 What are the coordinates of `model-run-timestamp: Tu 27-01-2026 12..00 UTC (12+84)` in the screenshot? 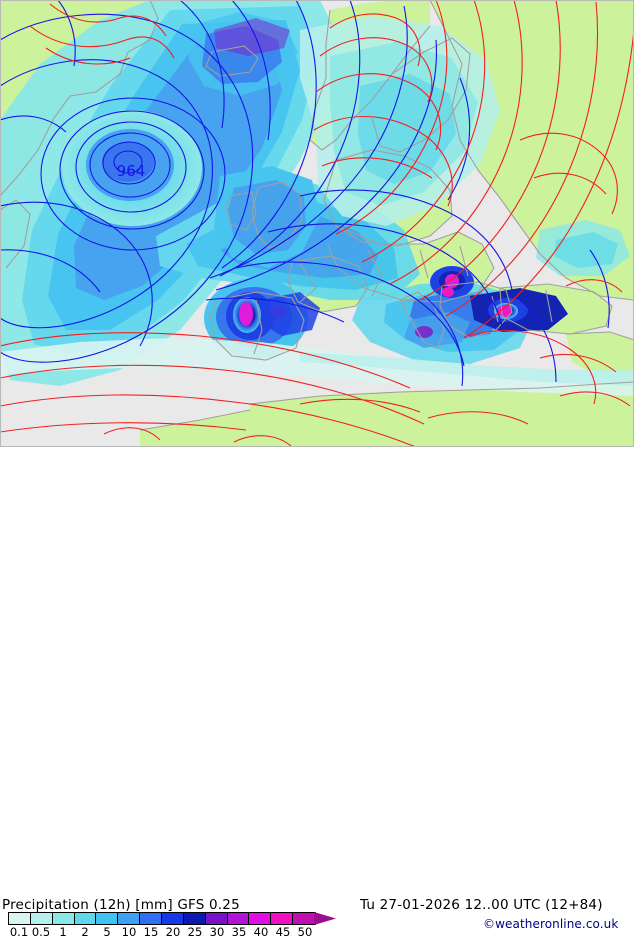 It's located at (481, 905).